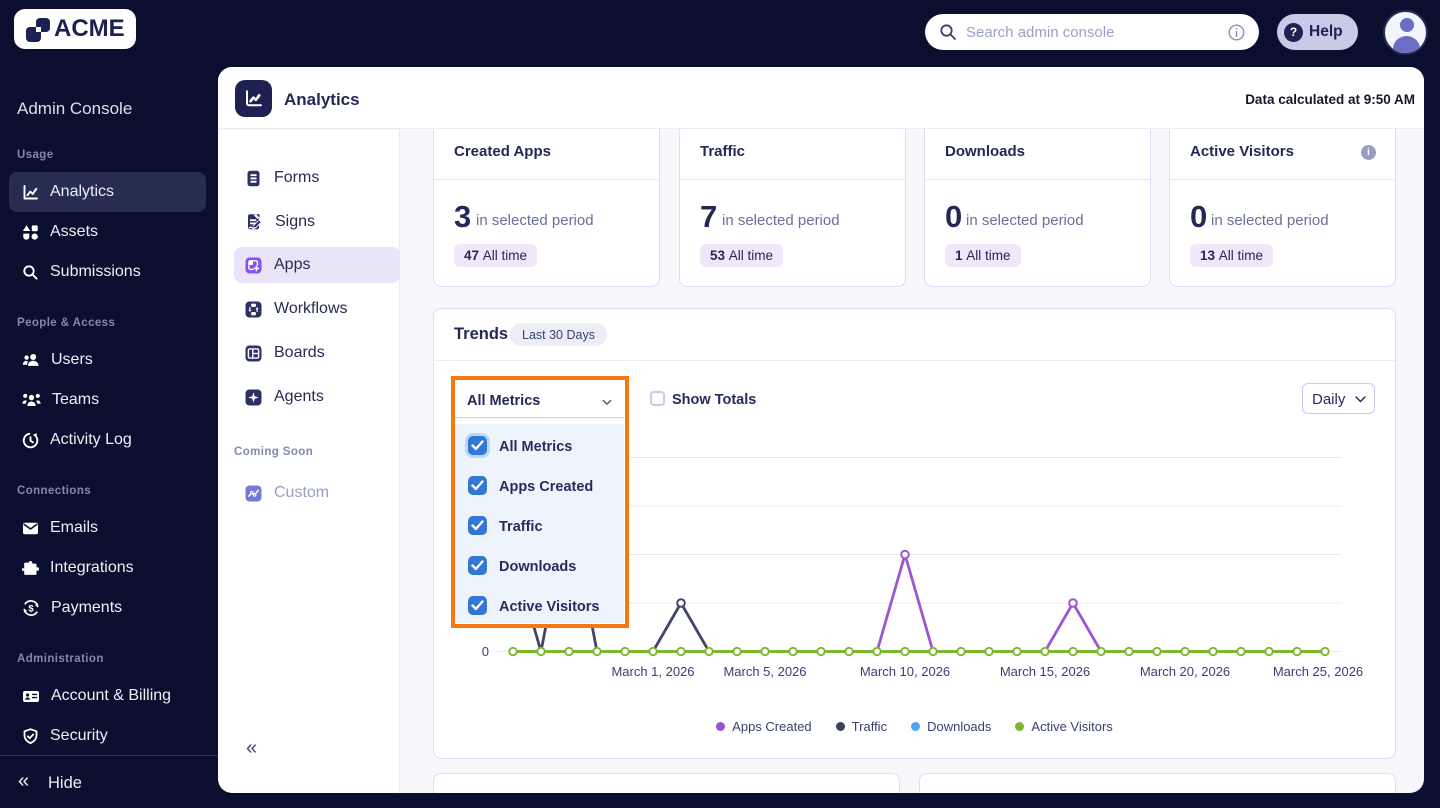 This screenshot has height=808, width=1440. What do you see at coordinates (905, 671) in the screenshot?
I see `svg-text: March 10, 2026` at bounding box center [905, 671].